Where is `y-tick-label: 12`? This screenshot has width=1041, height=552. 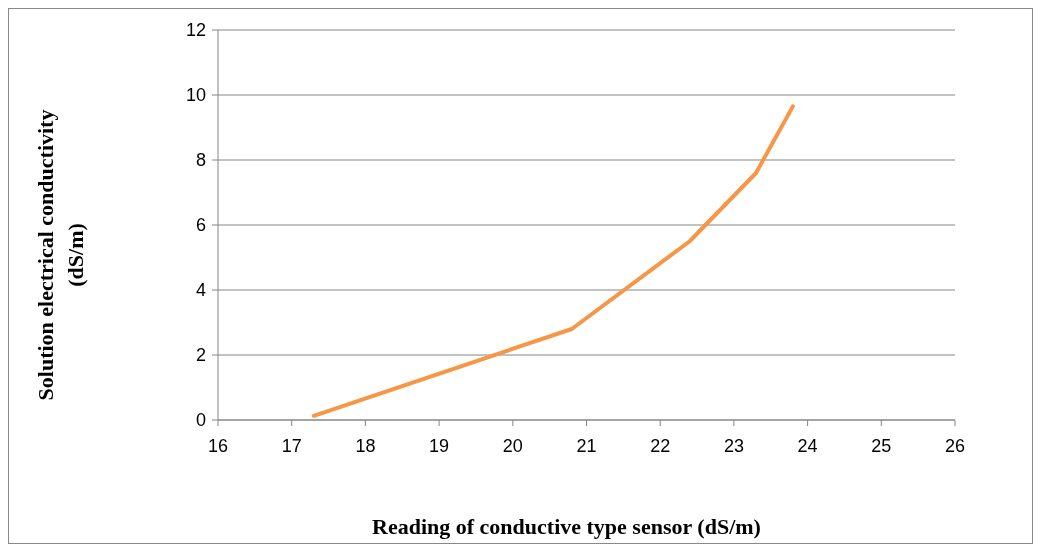
y-tick-label: 12 is located at coordinates (195, 30).